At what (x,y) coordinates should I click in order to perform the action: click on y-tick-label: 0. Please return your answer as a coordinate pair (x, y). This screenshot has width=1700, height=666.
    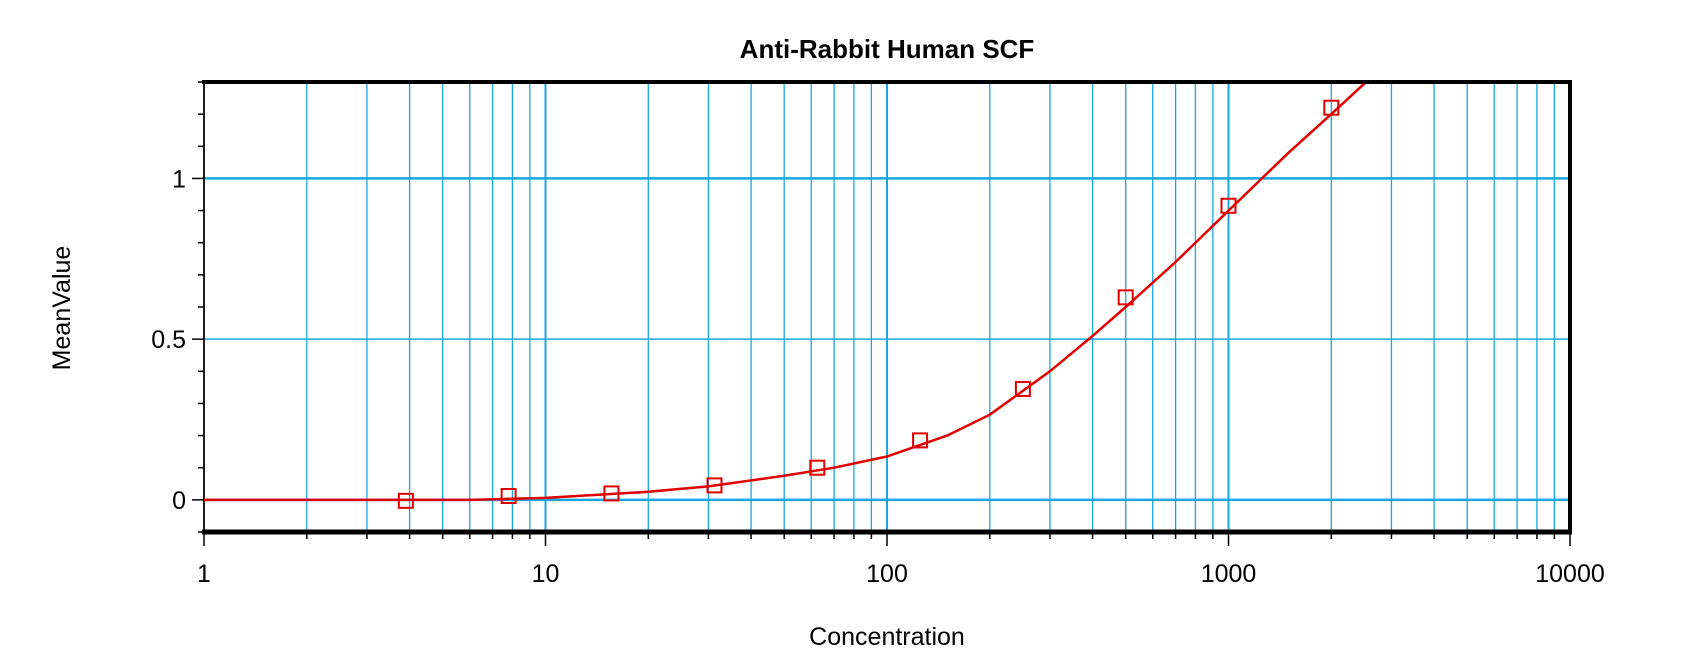
    Looking at the image, I should click on (179, 501).